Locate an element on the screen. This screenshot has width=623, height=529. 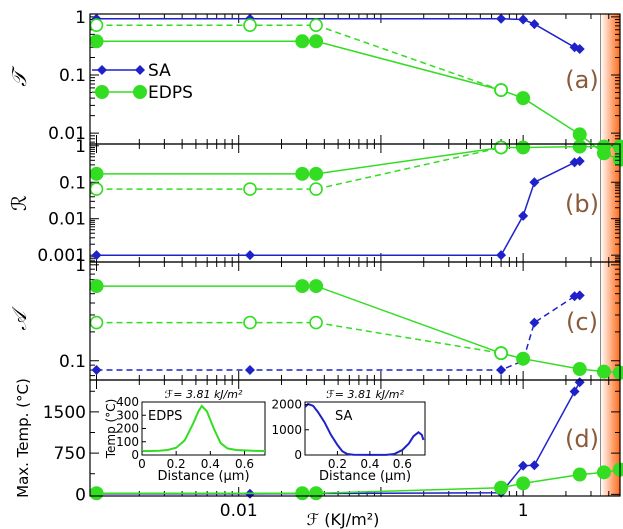
inset-y-tick-label: 200 is located at coordinates (127, 429).